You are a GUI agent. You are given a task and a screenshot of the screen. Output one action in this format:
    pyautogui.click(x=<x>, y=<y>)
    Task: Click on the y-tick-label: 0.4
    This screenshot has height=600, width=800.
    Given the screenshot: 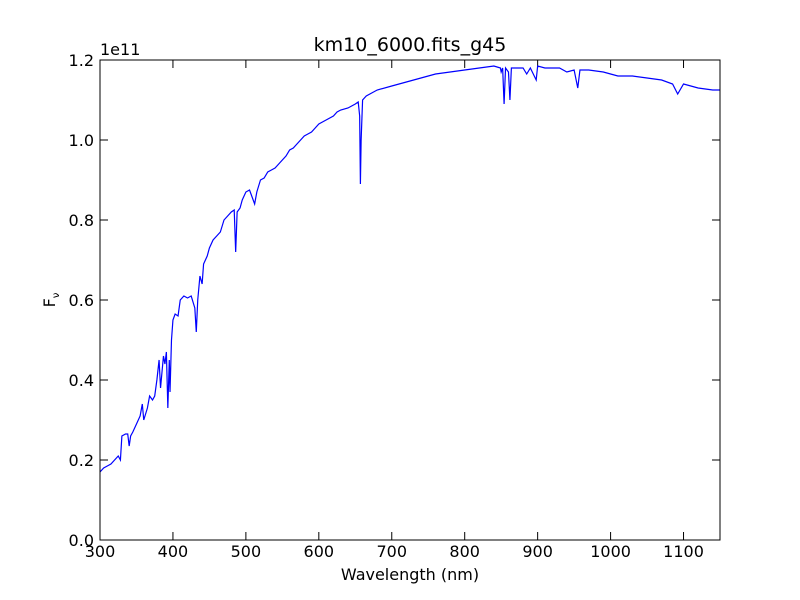 What is the action you would take?
    pyautogui.click(x=81, y=380)
    